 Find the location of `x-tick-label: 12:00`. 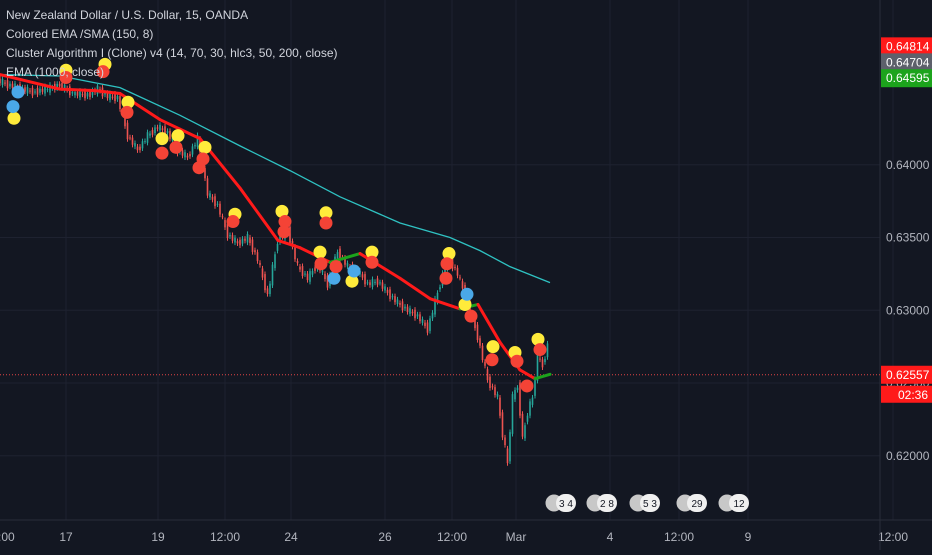

x-tick-label: 12:00 is located at coordinates (225, 537).